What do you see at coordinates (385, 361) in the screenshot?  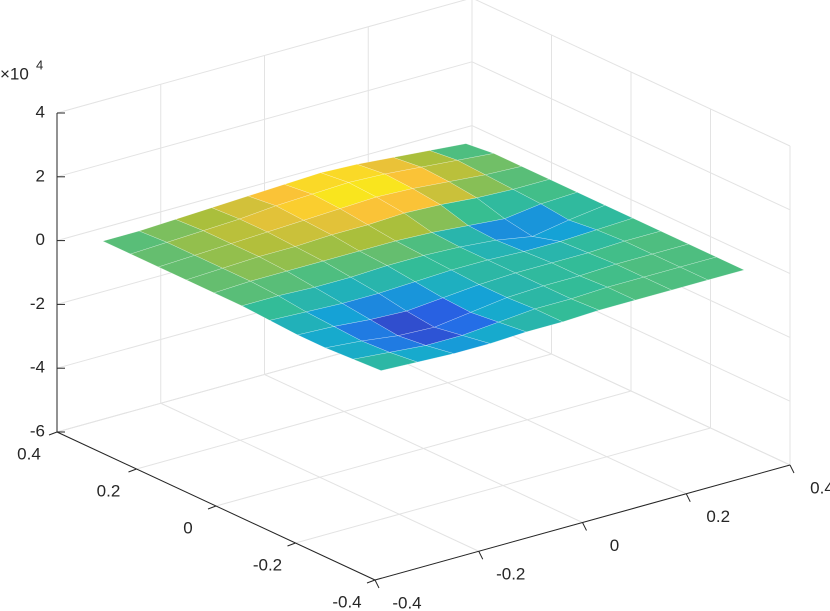 I see `surface-face` at bounding box center [385, 361].